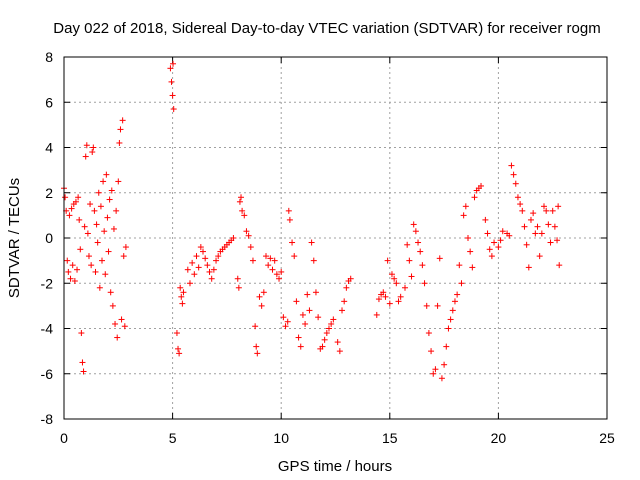  What do you see at coordinates (607, 438) in the screenshot?
I see `x-tick-label: 25` at bounding box center [607, 438].